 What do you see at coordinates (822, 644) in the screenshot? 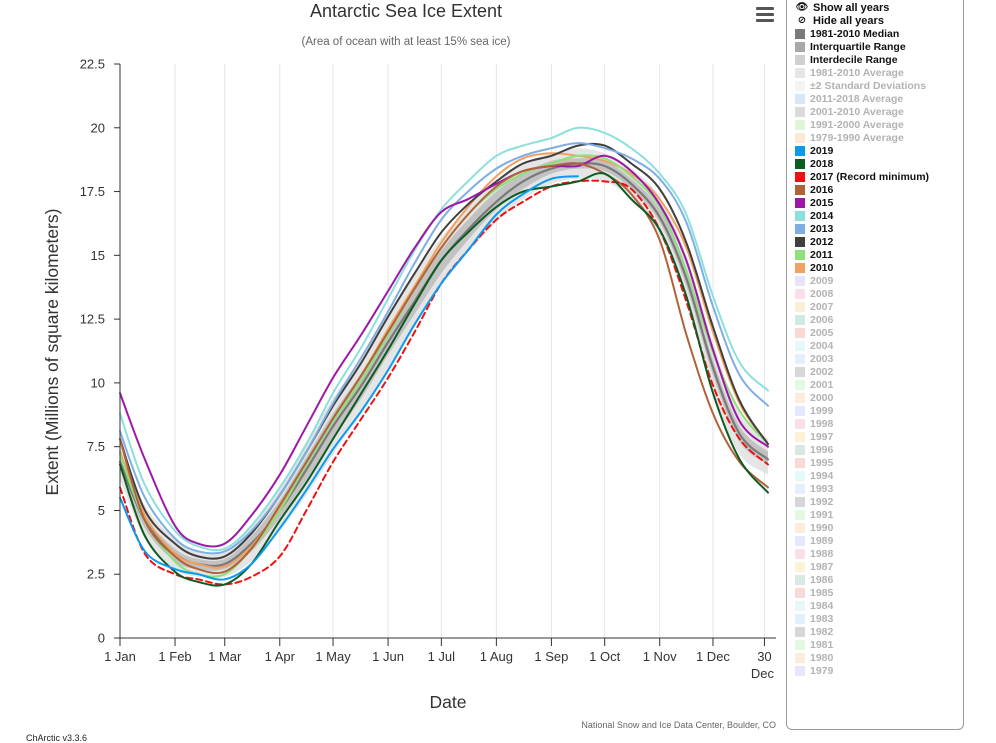
I see `legend-item-label: 1981` at bounding box center [822, 644].